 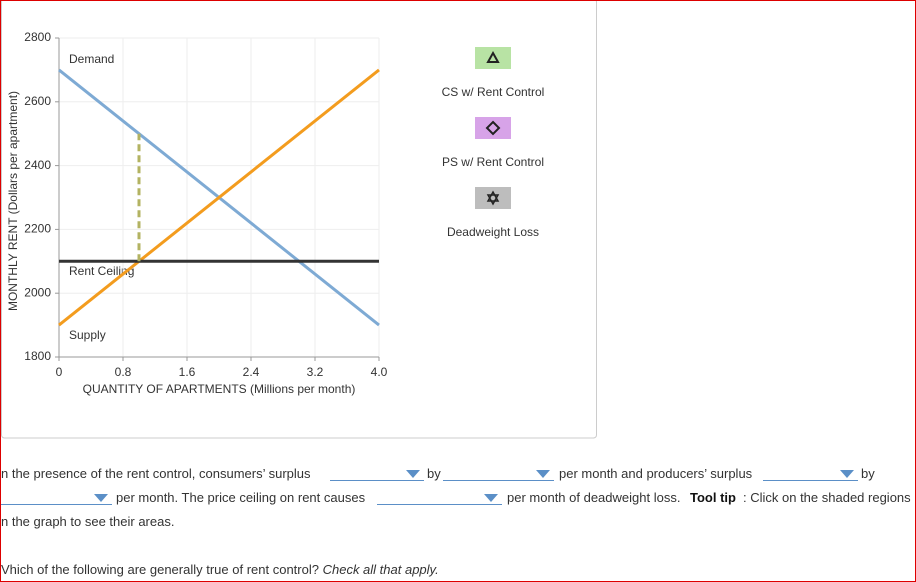 I want to click on series-label: Rent Ceiling, so click(x=101, y=271).